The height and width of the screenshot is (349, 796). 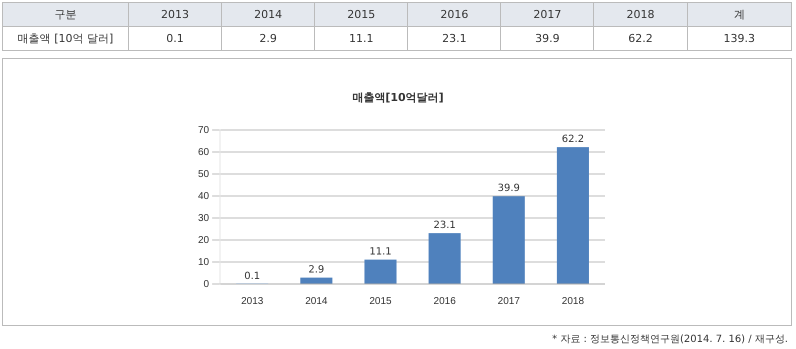 What do you see at coordinates (380, 301) in the screenshot?
I see `x-tick-label: 2015` at bounding box center [380, 301].